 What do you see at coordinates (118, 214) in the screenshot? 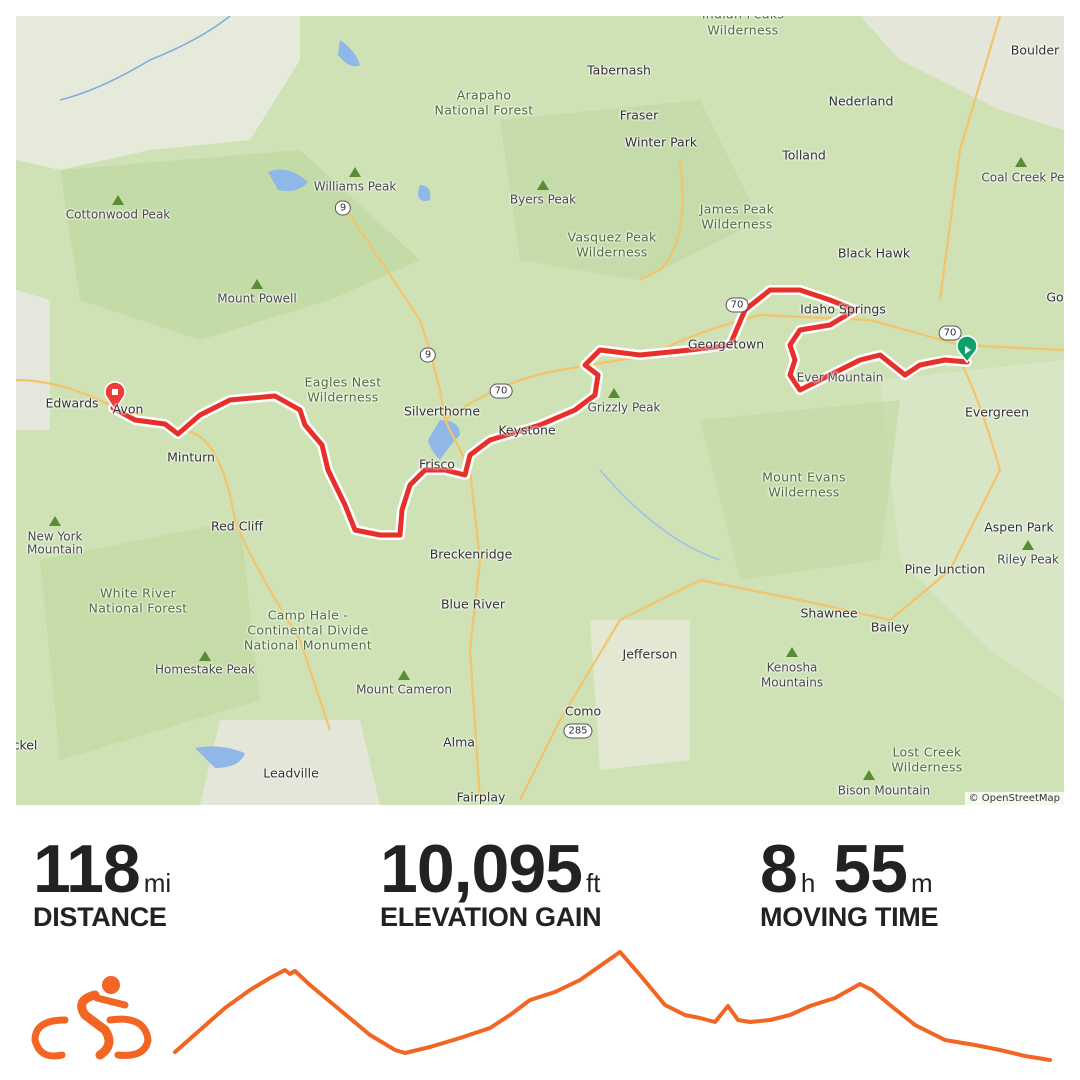
I see `map-label: Cottonwood Peak` at bounding box center [118, 214].